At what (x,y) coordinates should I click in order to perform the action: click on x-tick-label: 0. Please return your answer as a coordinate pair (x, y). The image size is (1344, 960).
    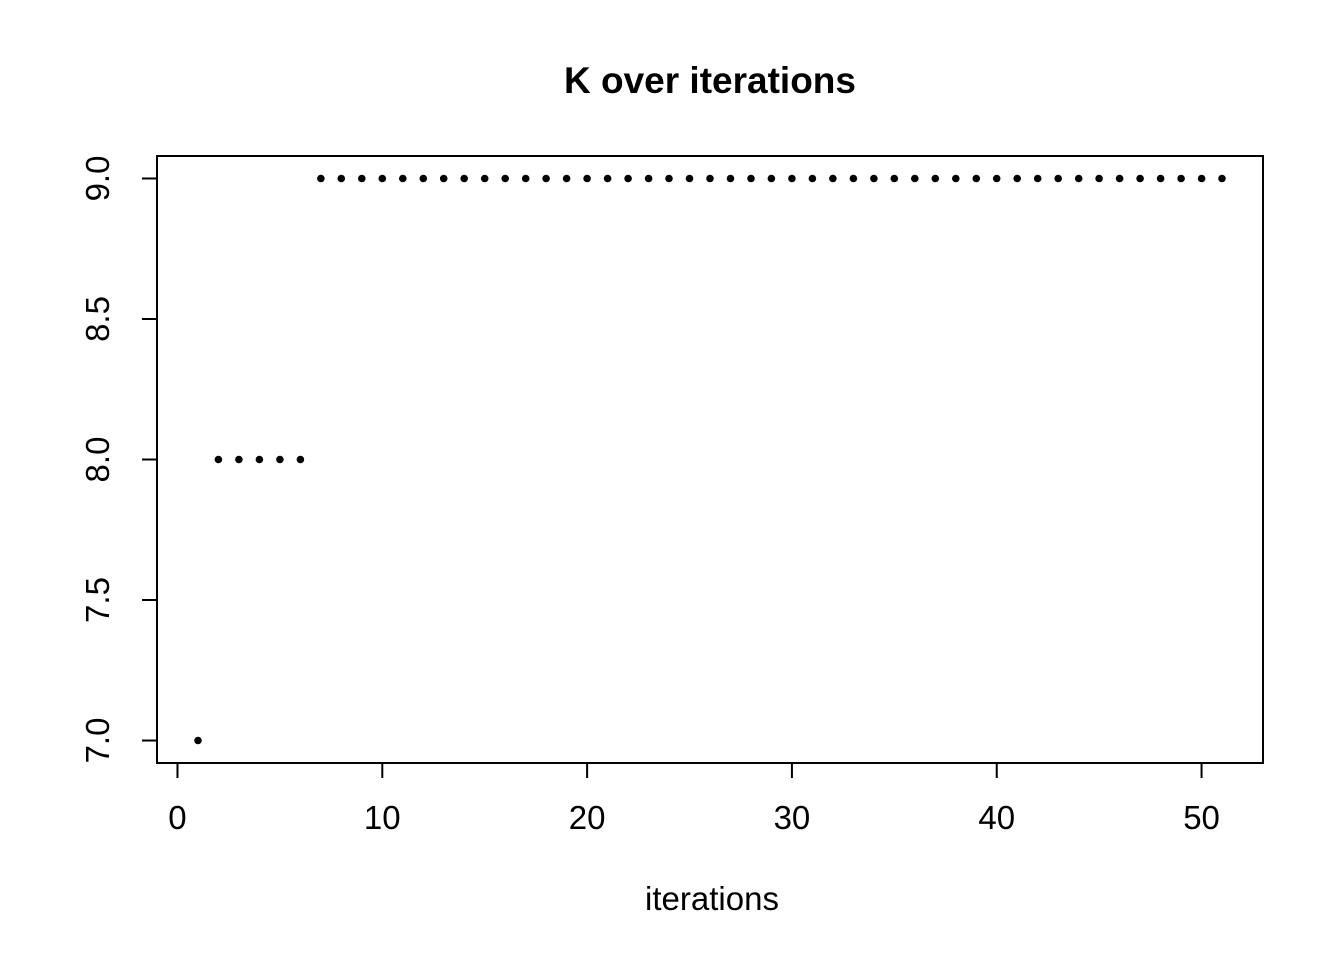
    Looking at the image, I should click on (177, 817).